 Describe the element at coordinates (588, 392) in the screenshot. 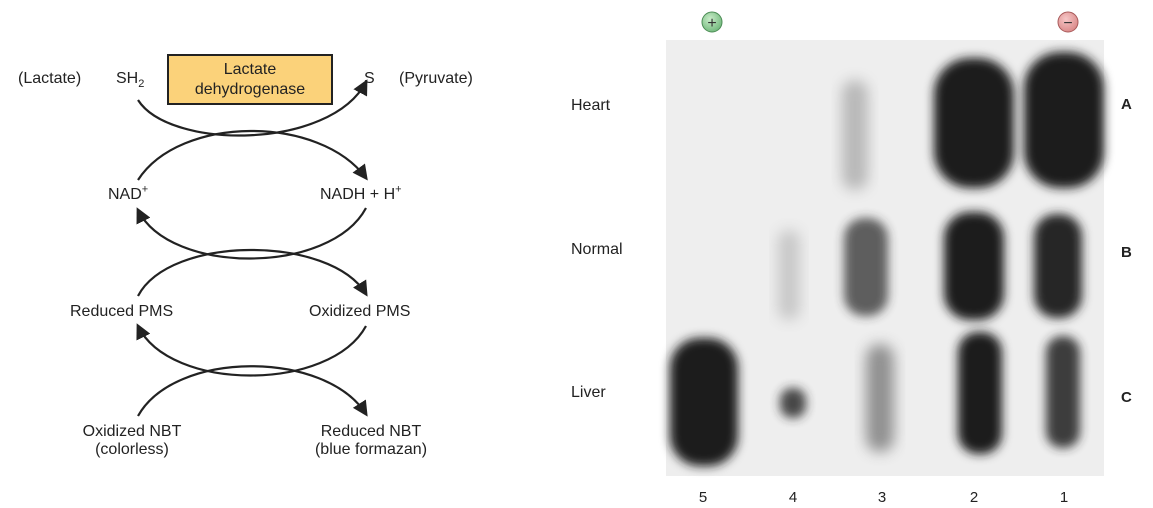

I see `row-label-liver: Liver` at that location.